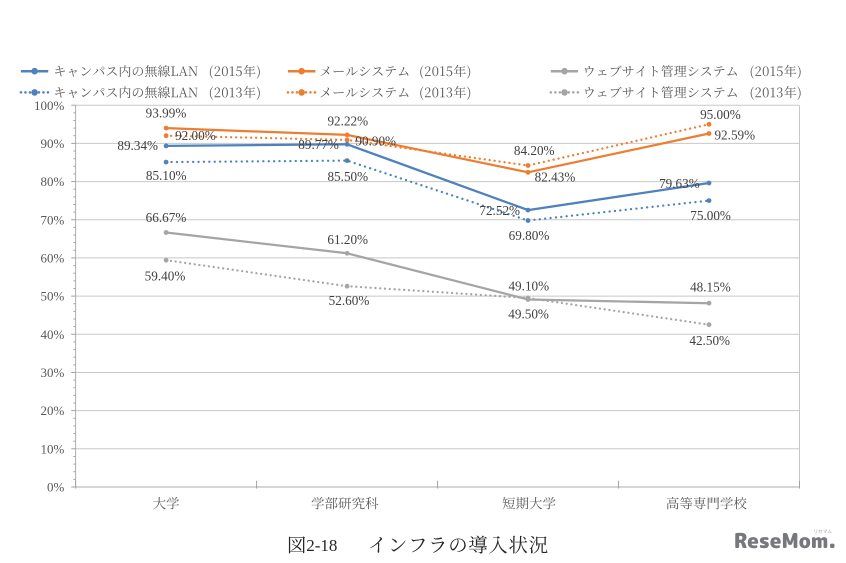  What do you see at coordinates (49, 105) in the screenshot?
I see `svg-text: 100%` at bounding box center [49, 105].